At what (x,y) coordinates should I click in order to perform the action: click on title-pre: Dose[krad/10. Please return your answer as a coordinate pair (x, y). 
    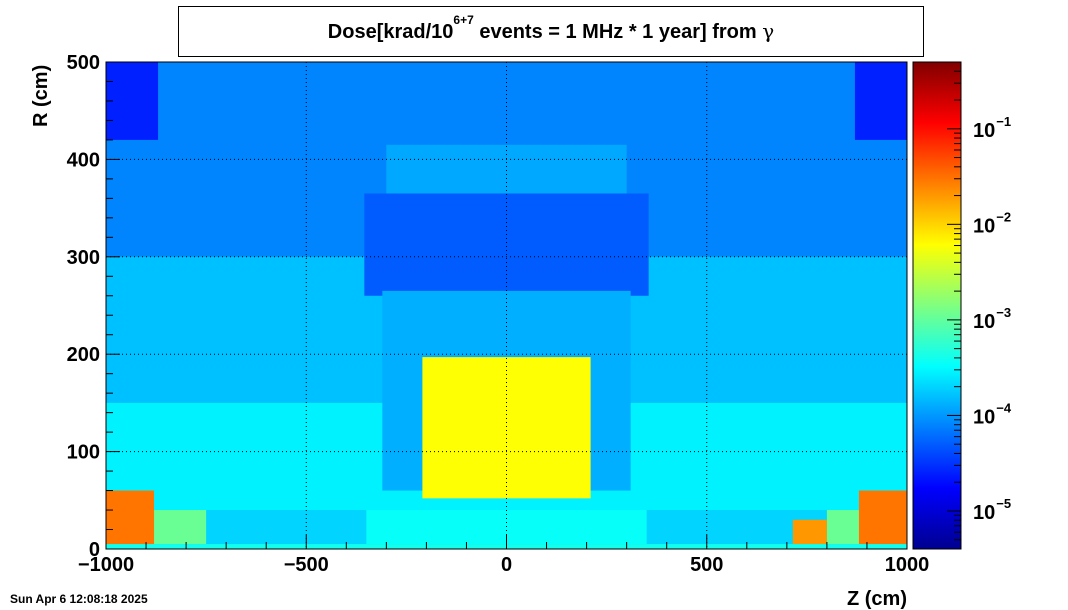
    Looking at the image, I should click on (390, 32).